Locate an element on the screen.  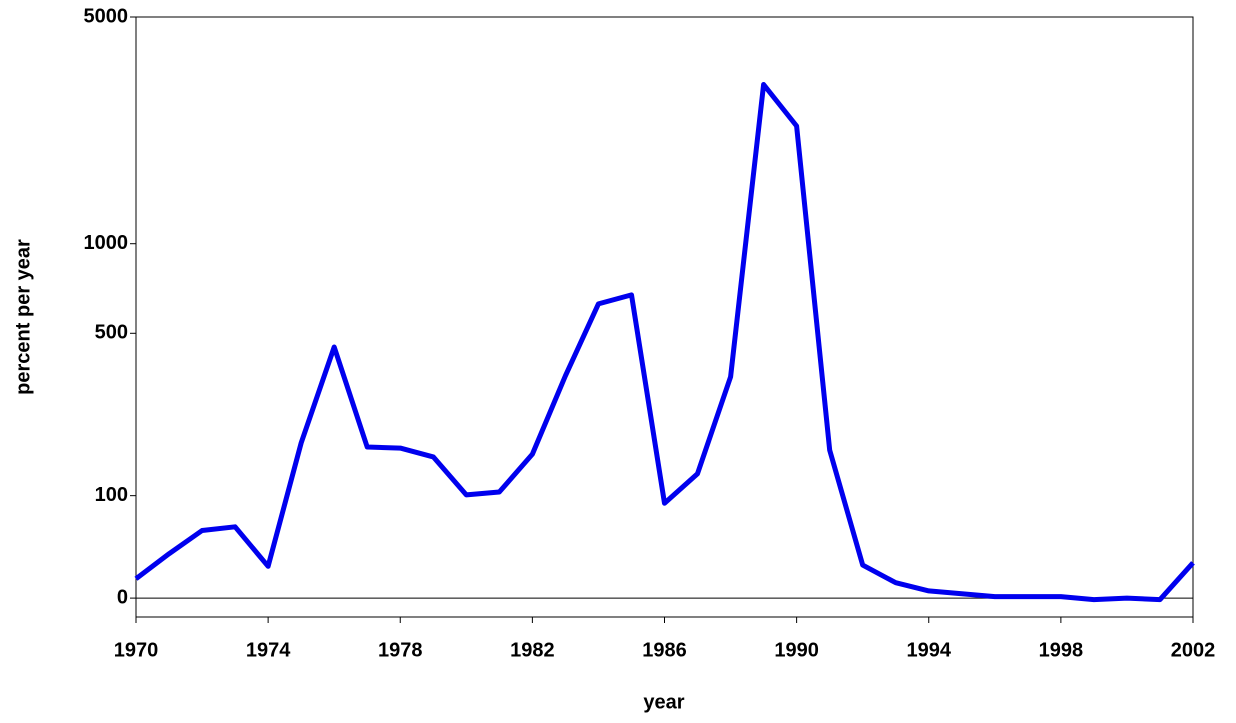
x-tick-label: 1974 is located at coordinates (268, 650).